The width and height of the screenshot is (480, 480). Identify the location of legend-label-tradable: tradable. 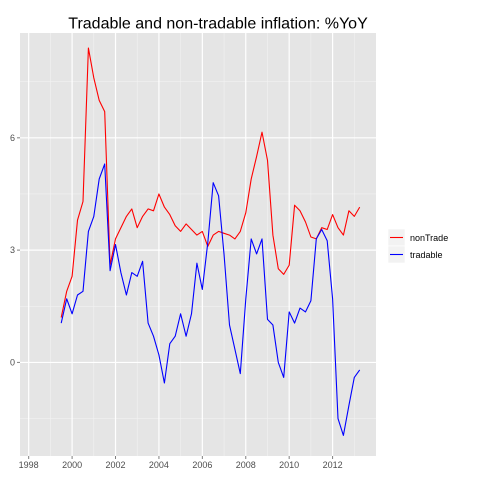
(426, 255).